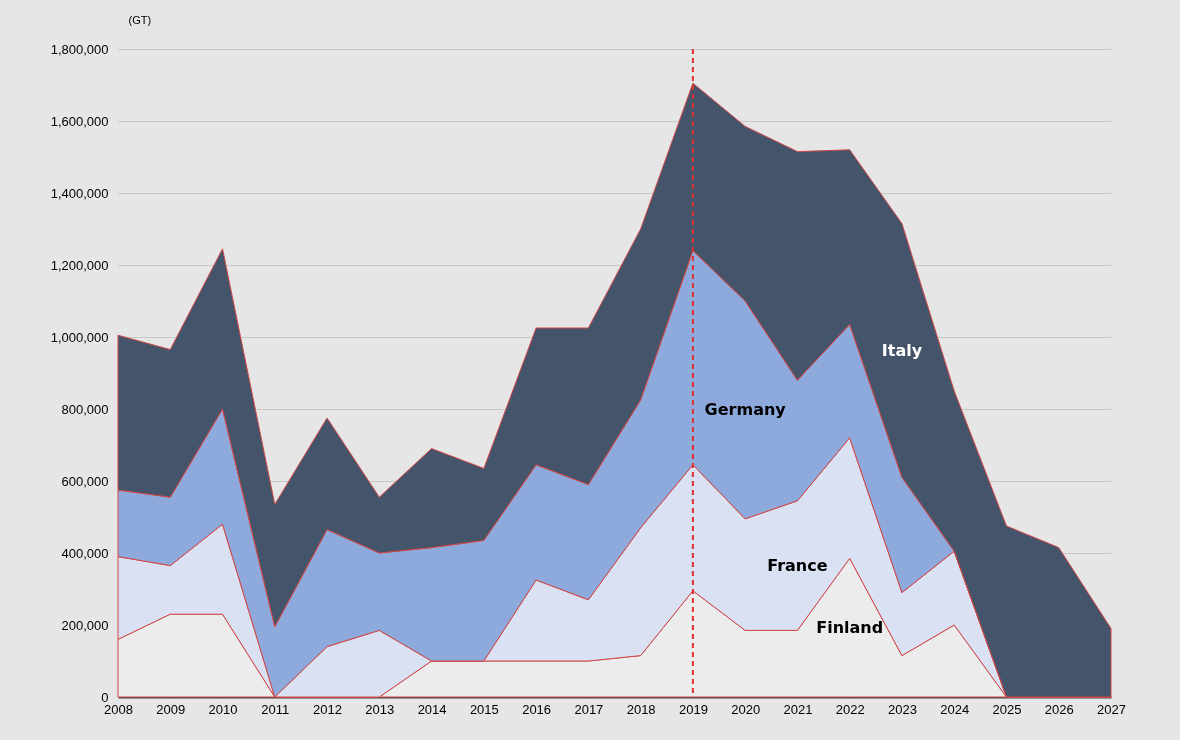  Describe the element at coordinates (850, 627) in the screenshot. I see `series-label: Finland` at that location.